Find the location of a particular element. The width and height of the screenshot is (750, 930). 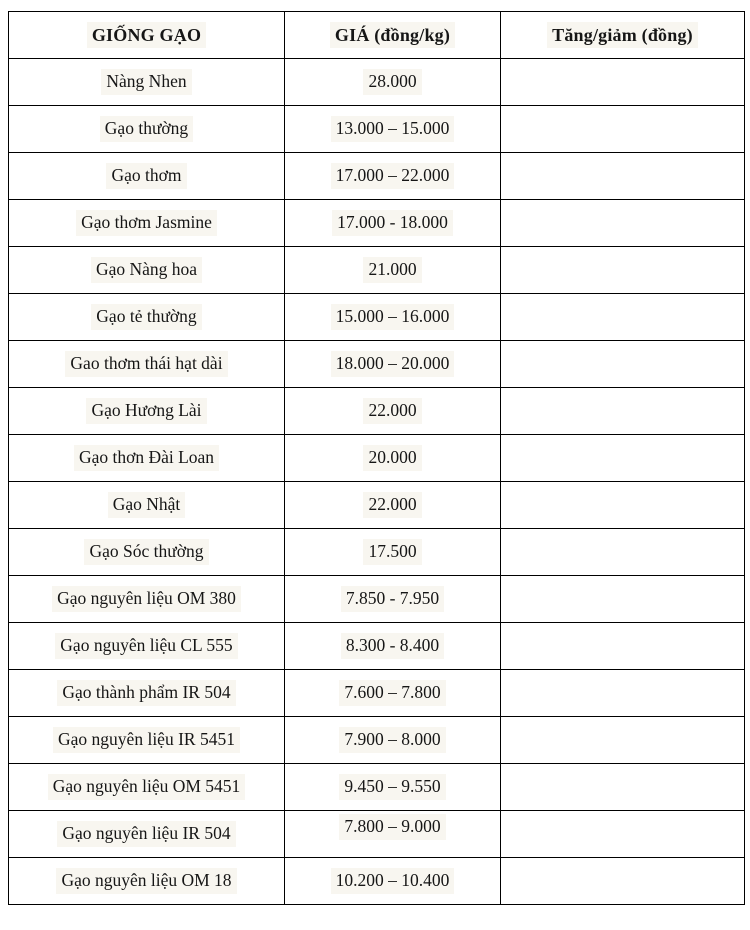

table-row: Gạo nguyên liệu OM 5451 9.450 – 9.550 is located at coordinates (376, 787).